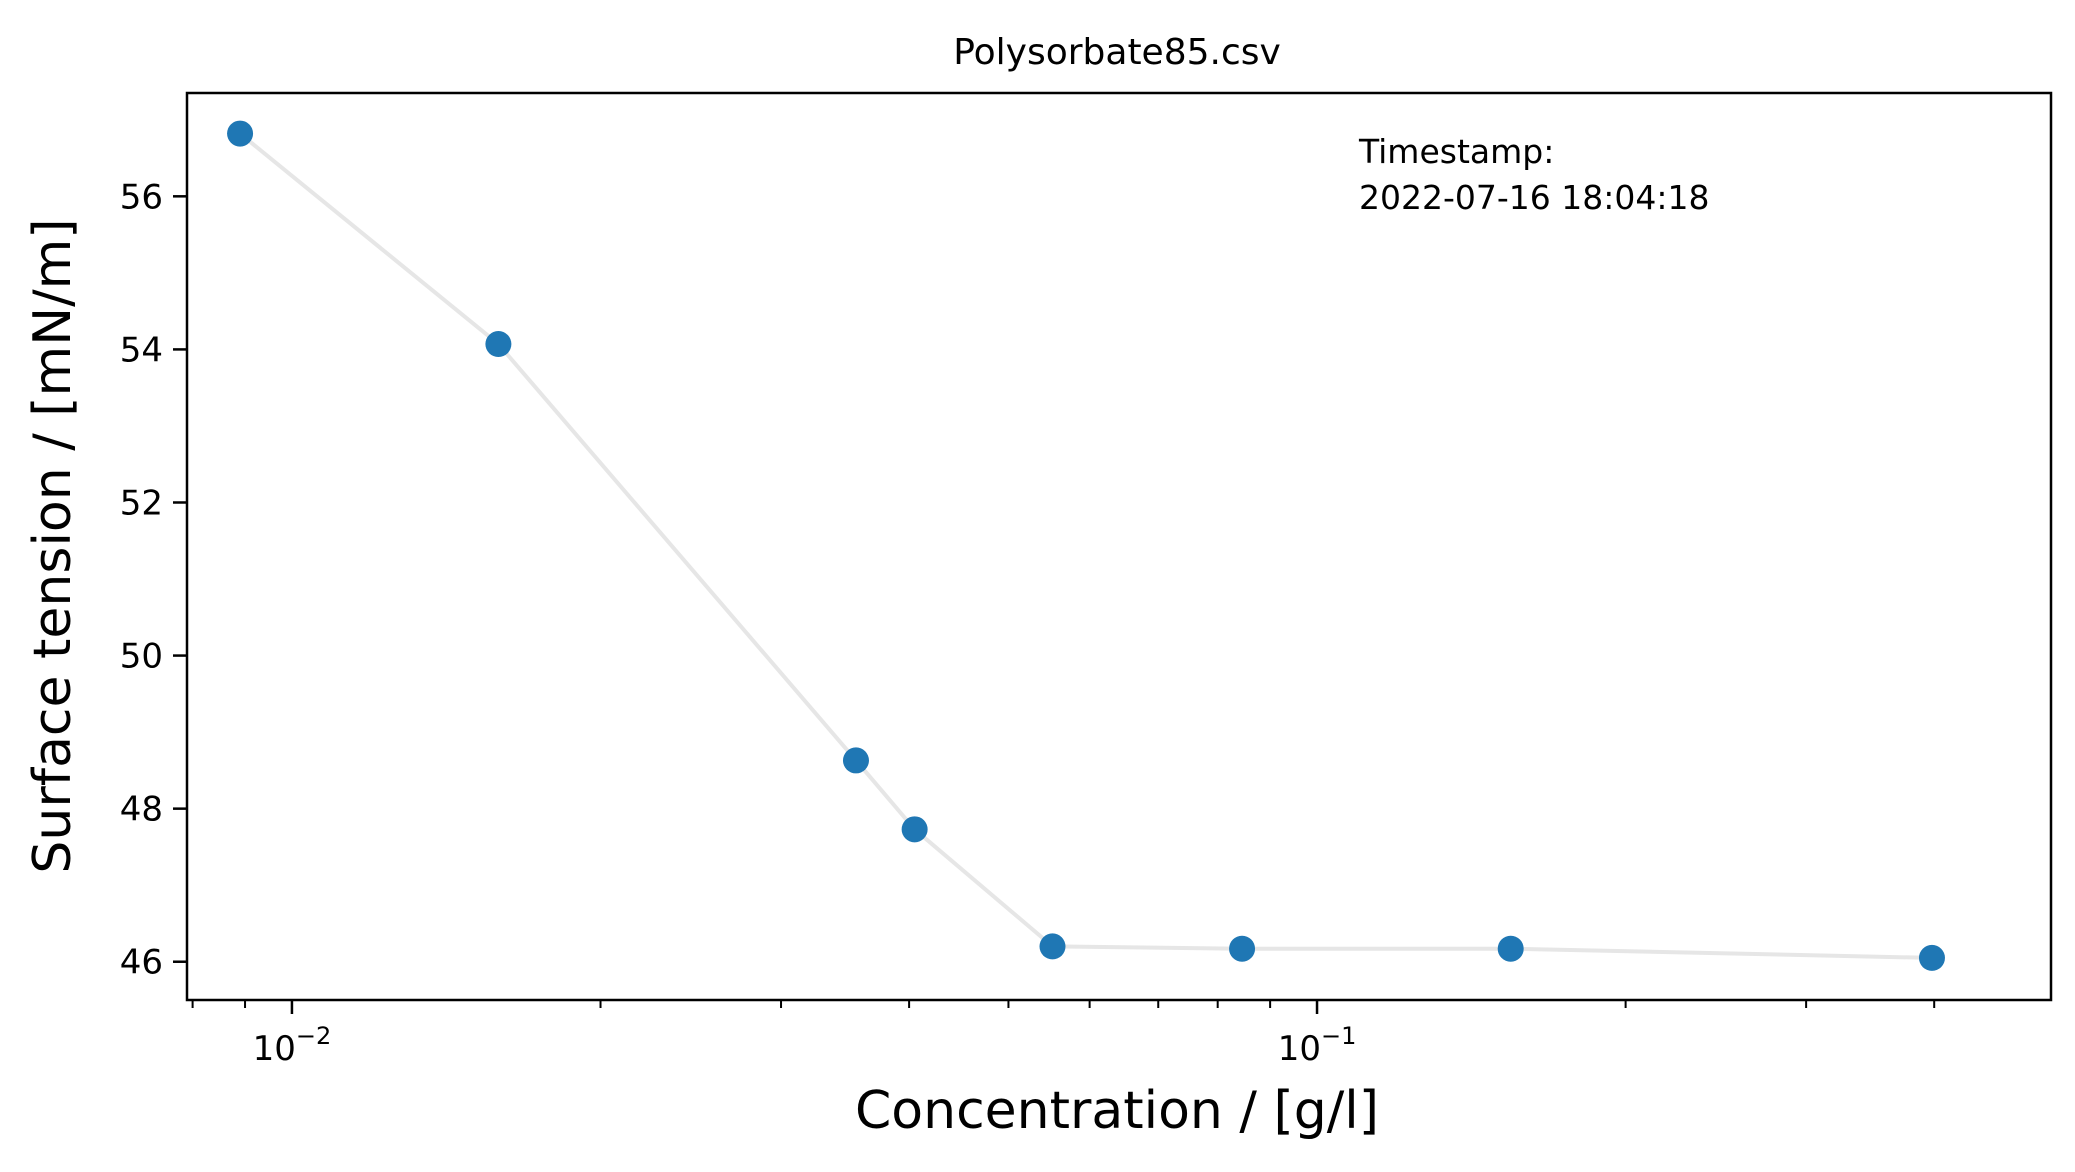 This screenshot has height=1172, width=2075. What do you see at coordinates (141, 810) in the screenshot?
I see `y-tick-label-1: 48` at bounding box center [141, 810].